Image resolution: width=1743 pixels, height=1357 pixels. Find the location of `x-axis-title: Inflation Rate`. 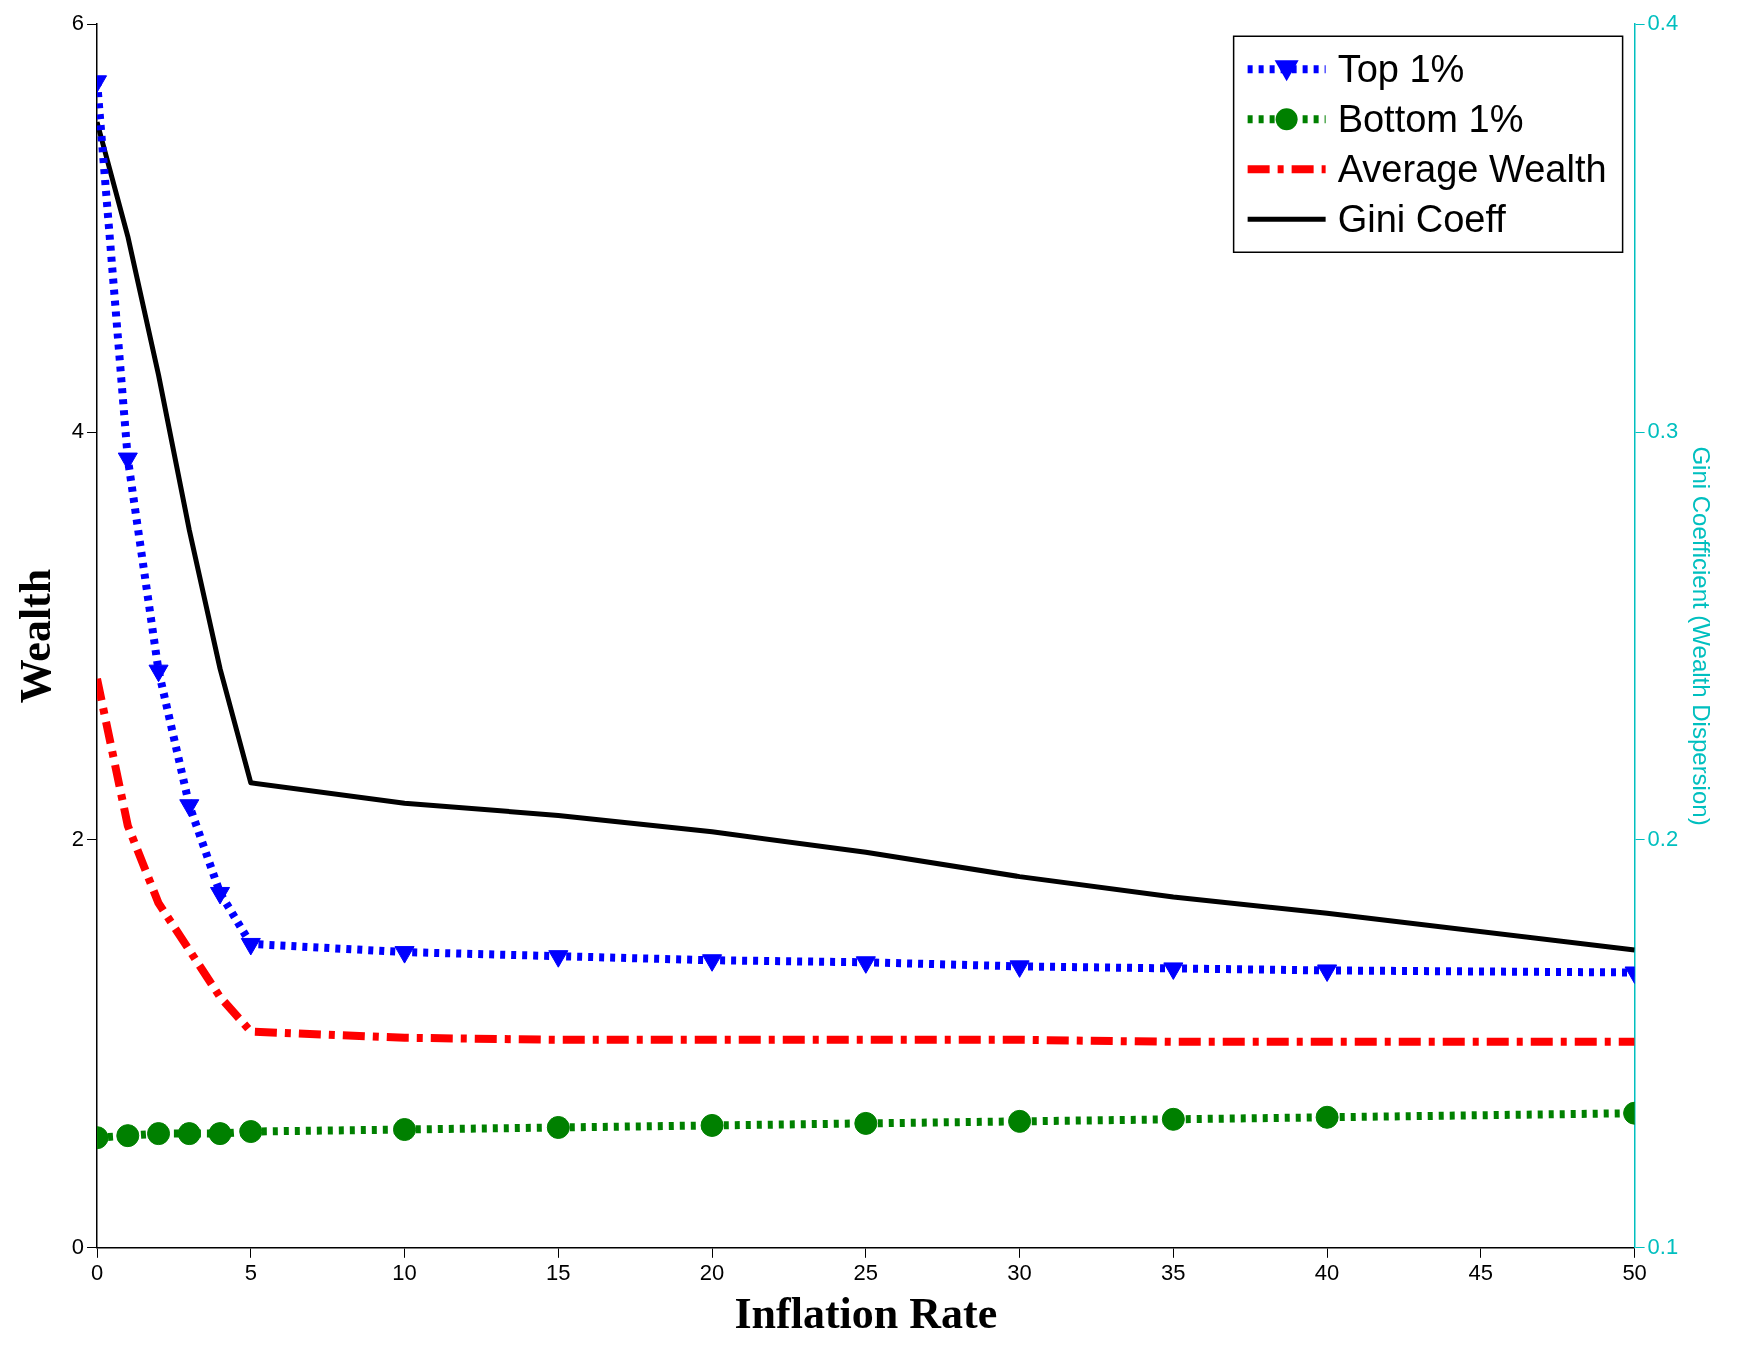

x-axis-title: Inflation Rate is located at coordinates (866, 1313).